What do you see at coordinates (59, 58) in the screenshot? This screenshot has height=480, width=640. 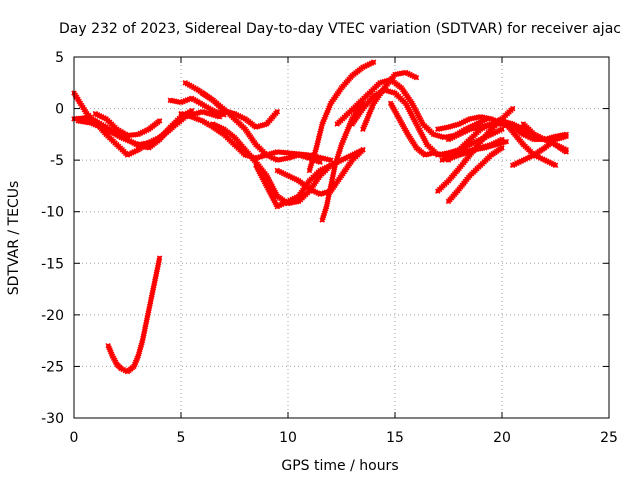 I see `y-tick-label: 5` at bounding box center [59, 58].